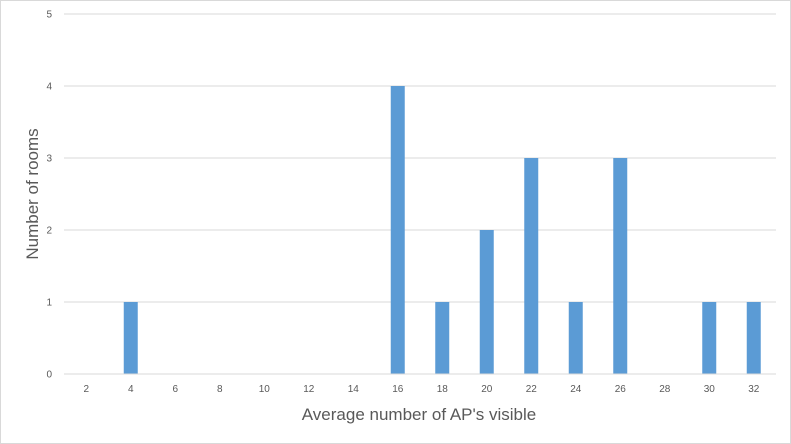 The width and height of the screenshot is (791, 444). Describe the element at coordinates (309, 389) in the screenshot. I see `x-tick-label: 12` at that location.